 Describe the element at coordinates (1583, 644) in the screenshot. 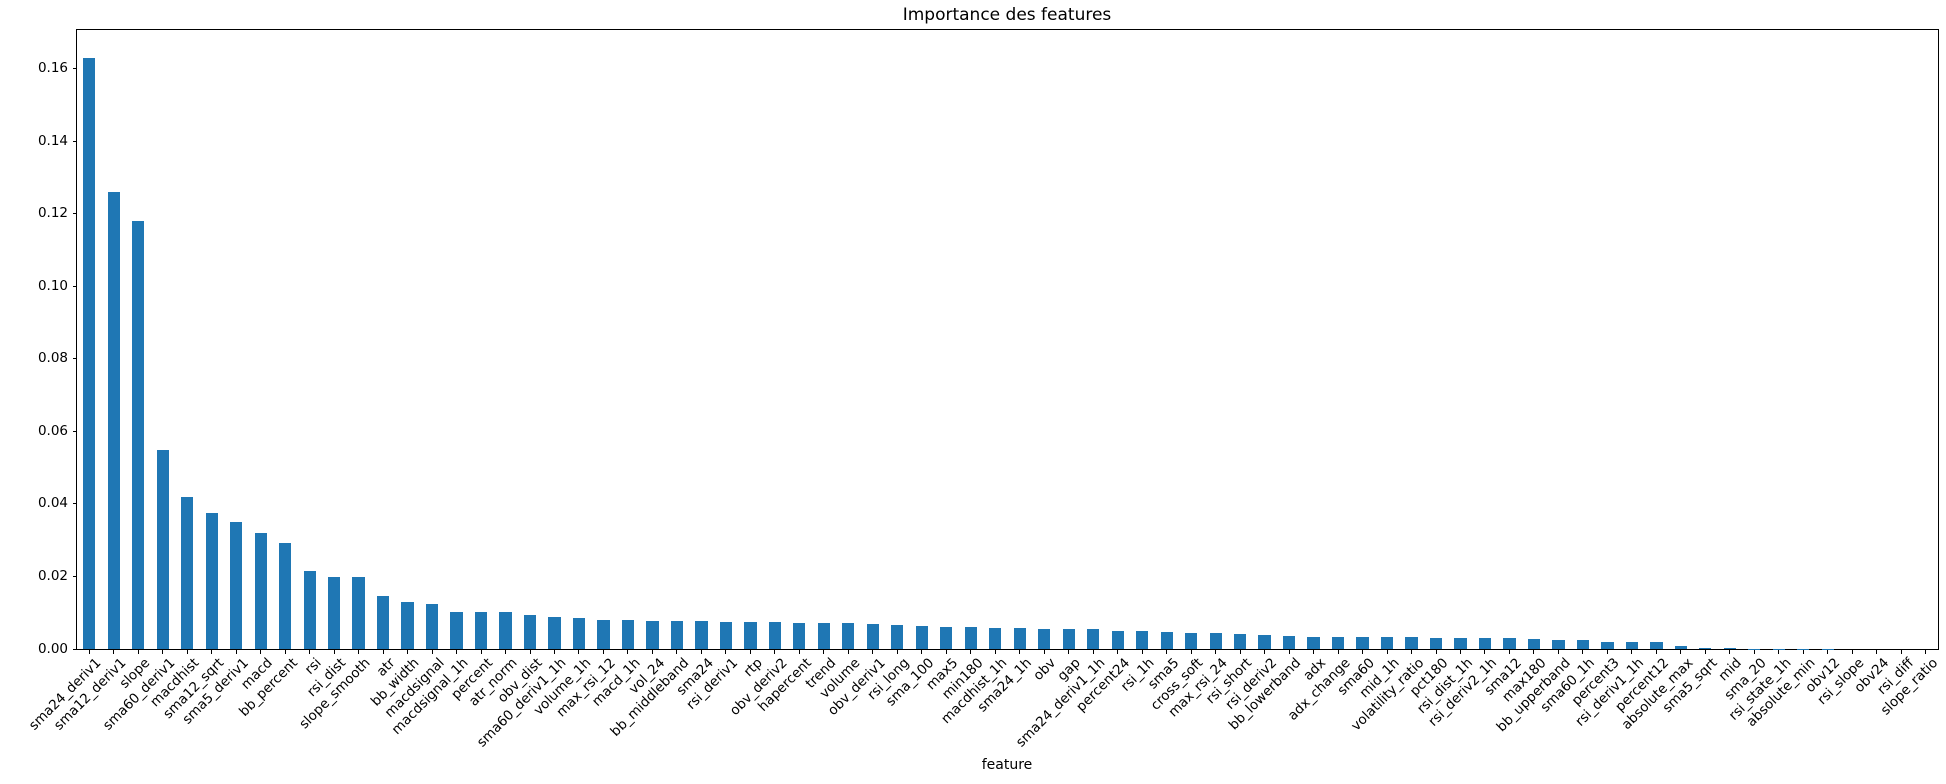

I see `bar-sma60_1h` at that location.